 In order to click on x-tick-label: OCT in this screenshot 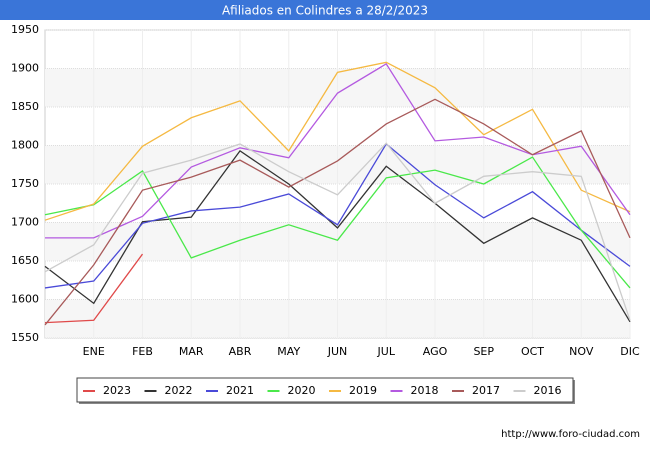, I will do `click(532, 351)`.